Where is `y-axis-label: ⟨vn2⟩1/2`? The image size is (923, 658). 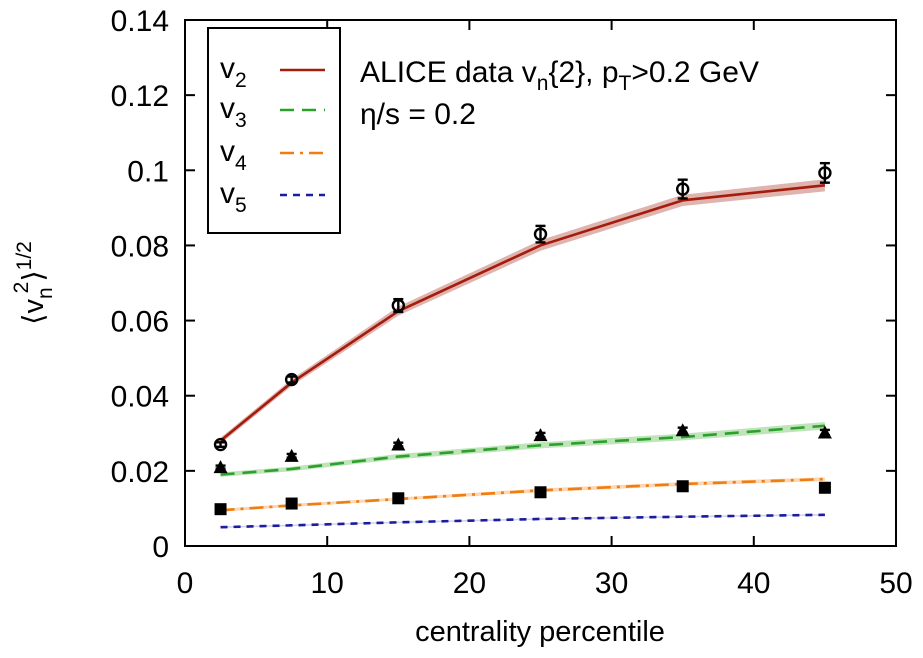 y-axis-label: ⟨vn2⟩1/2 is located at coordinates (33, 283).